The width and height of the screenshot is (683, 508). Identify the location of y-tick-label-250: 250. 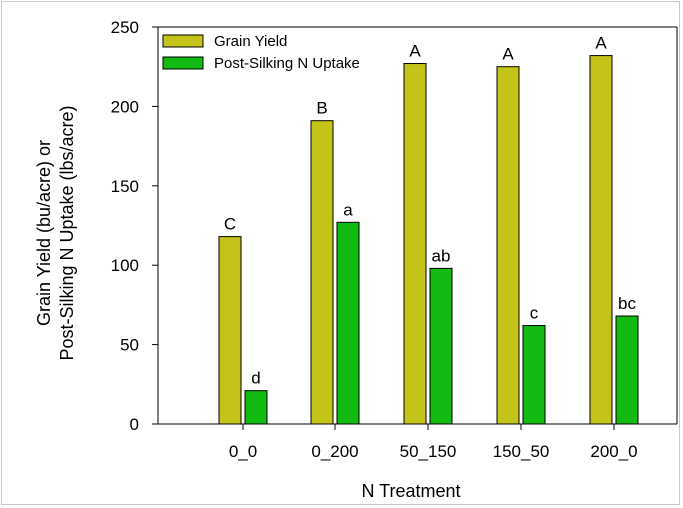
(125, 27).